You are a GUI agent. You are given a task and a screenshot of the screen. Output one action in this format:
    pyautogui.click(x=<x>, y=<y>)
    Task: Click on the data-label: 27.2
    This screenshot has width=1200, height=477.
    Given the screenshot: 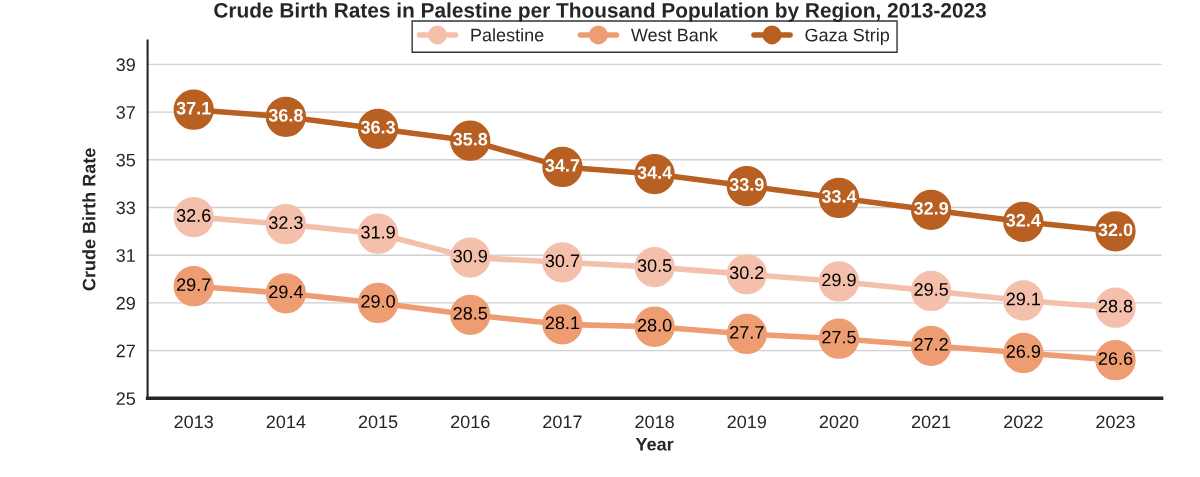 What is the action you would take?
    pyautogui.click(x=931, y=344)
    